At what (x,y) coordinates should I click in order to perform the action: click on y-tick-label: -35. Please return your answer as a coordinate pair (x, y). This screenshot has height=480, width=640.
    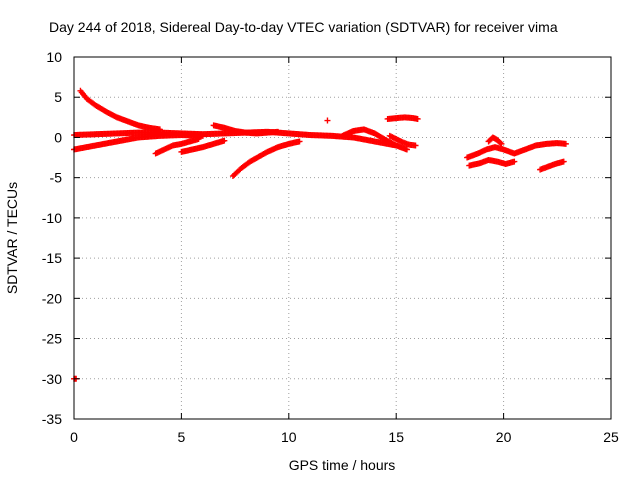
    Looking at the image, I should click on (52, 419).